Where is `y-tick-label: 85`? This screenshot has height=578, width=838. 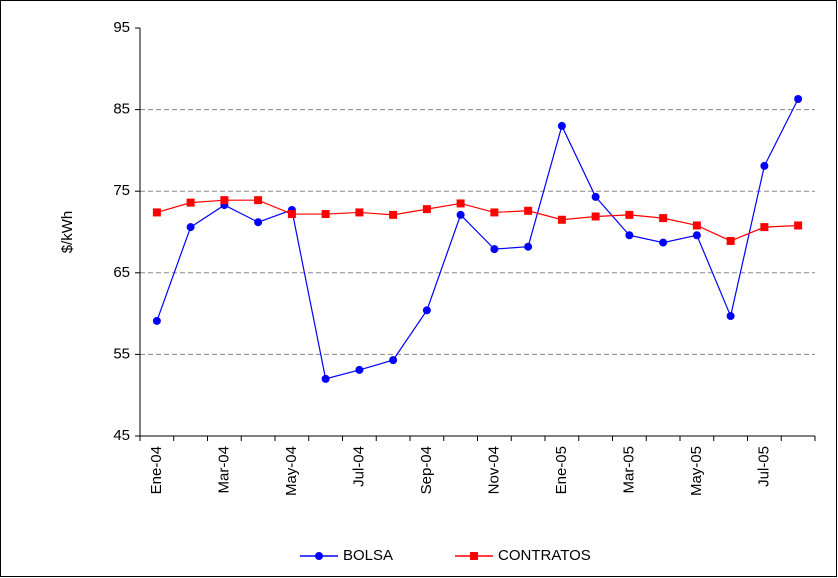
y-tick-label: 85 is located at coordinates (121, 109).